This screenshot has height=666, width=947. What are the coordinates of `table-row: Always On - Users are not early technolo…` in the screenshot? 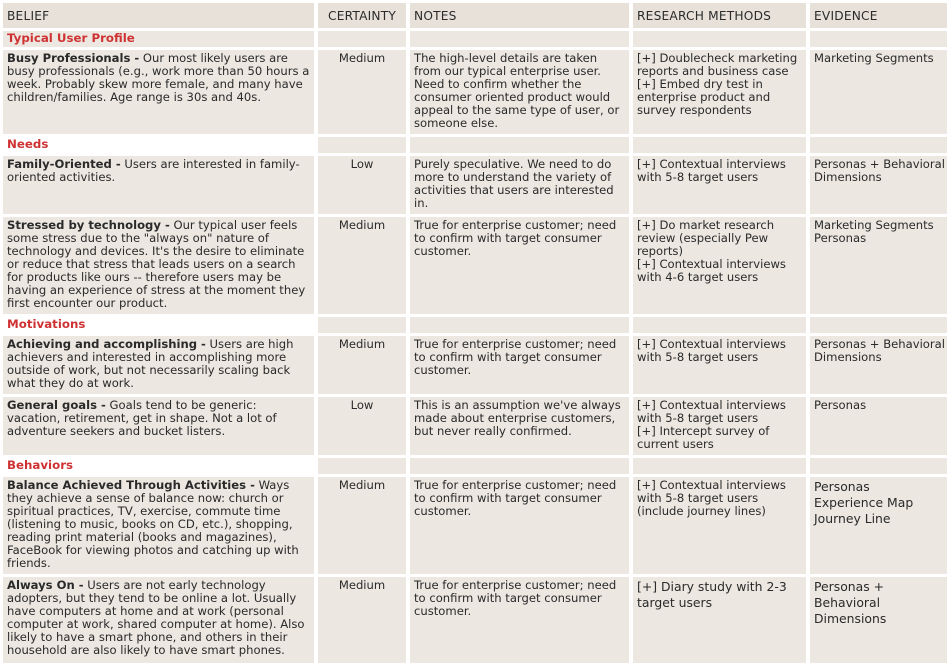 It's located at (475, 620).